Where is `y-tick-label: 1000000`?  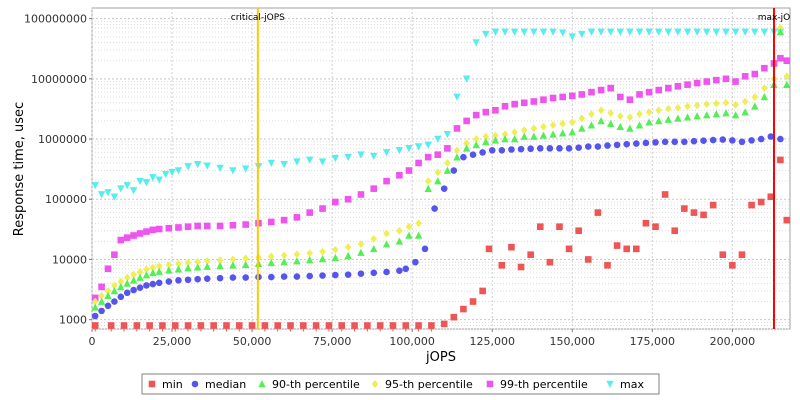
y-tick-label: 1000000 is located at coordinates (62, 139).